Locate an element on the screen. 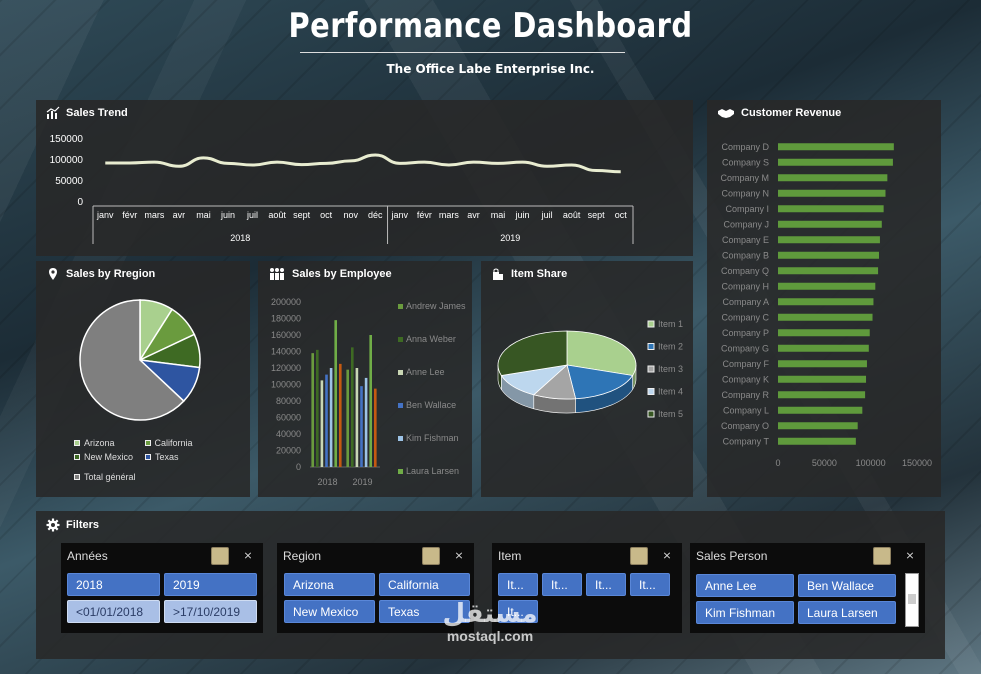  x-tick-label: sept is located at coordinates (597, 215).